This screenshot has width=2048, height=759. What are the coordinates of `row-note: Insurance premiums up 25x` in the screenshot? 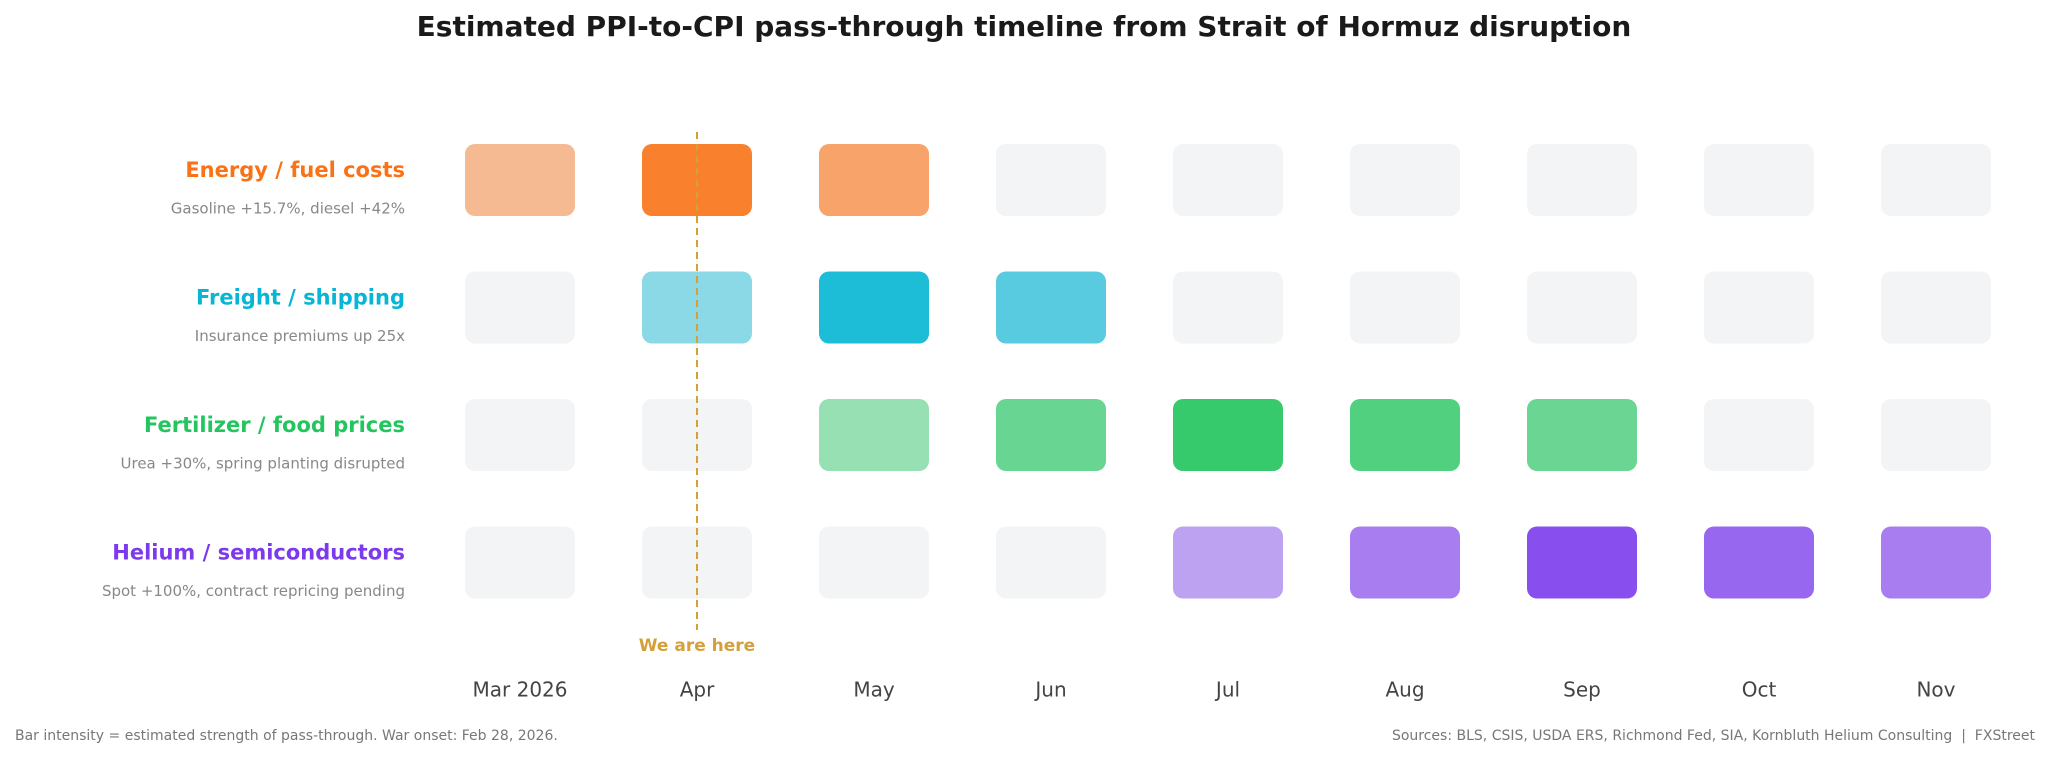 It's located at (300, 336).